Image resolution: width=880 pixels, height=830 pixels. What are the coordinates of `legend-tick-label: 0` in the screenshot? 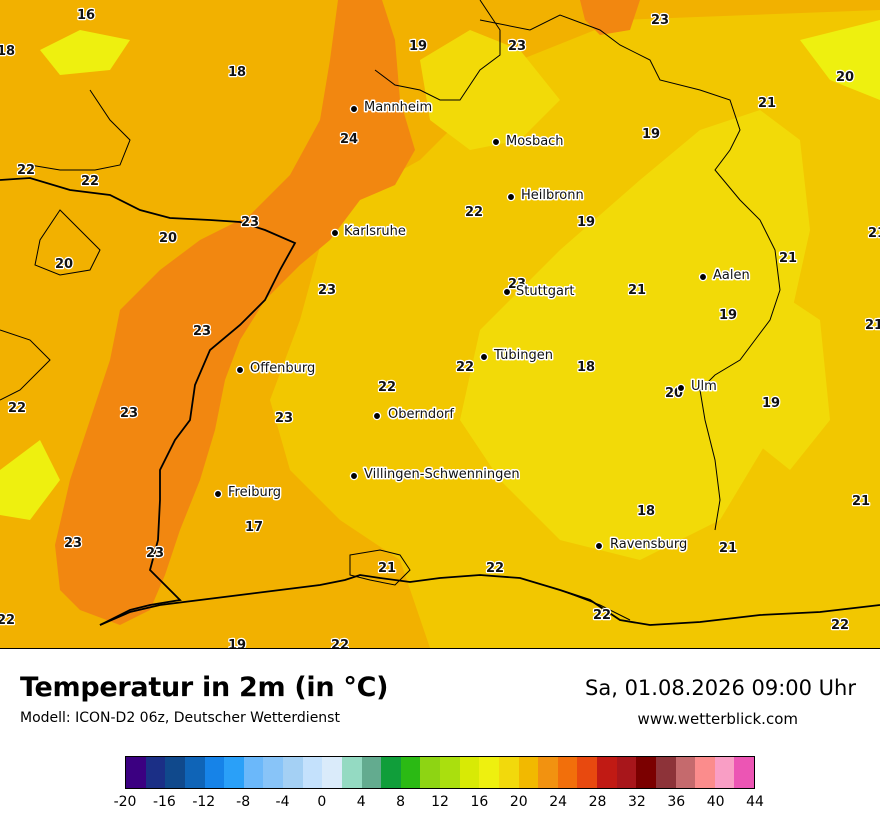 It's located at (322, 802).